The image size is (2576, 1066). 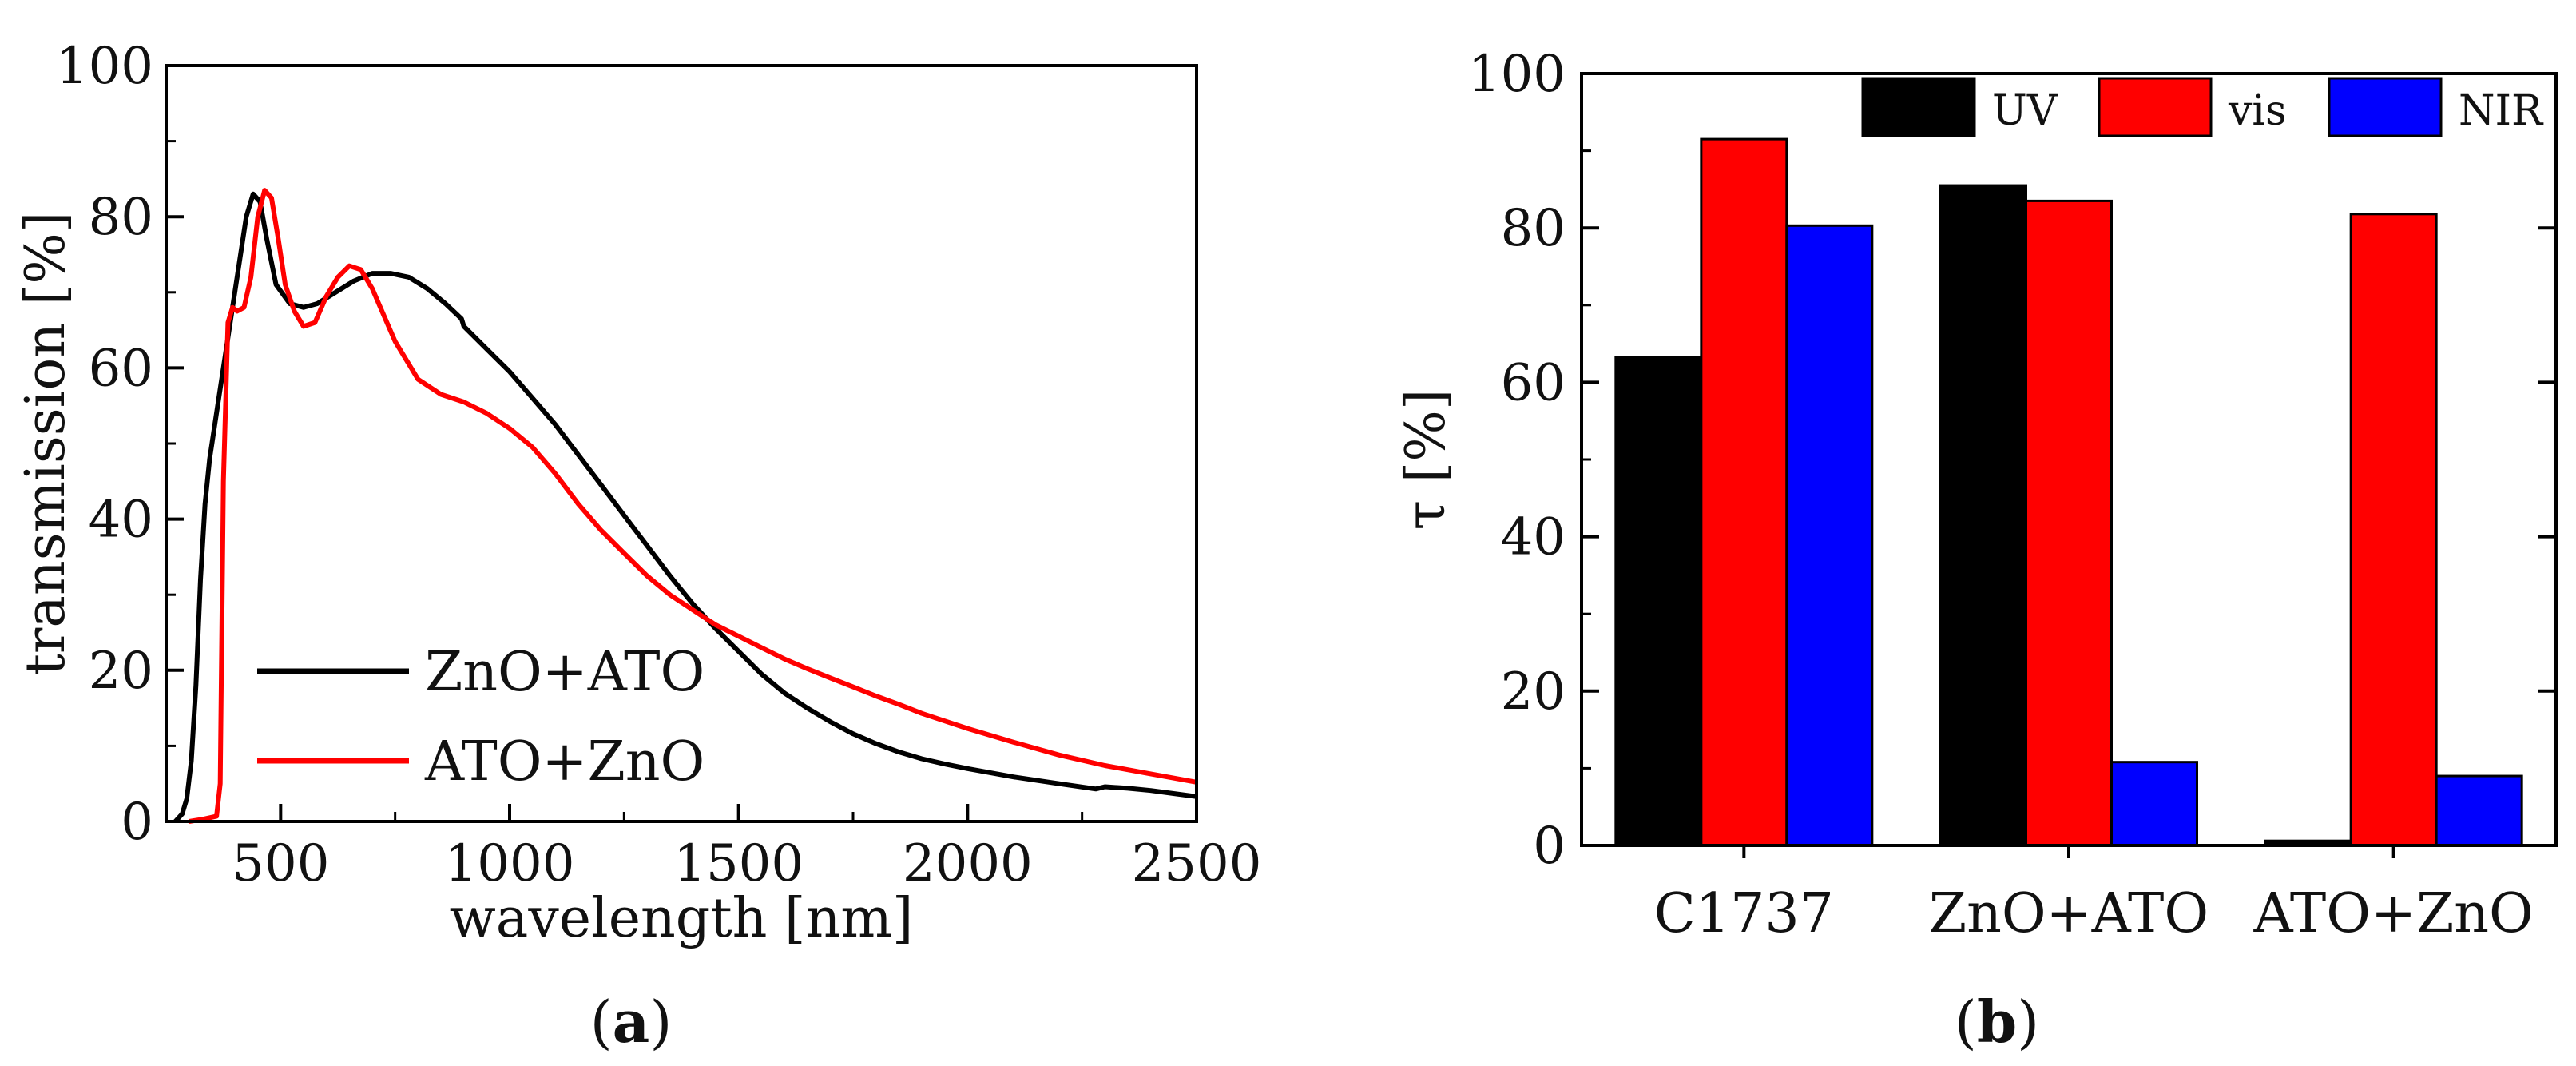 What do you see at coordinates (968, 863) in the screenshot?
I see `x-tick-label: 2000` at bounding box center [968, 863].